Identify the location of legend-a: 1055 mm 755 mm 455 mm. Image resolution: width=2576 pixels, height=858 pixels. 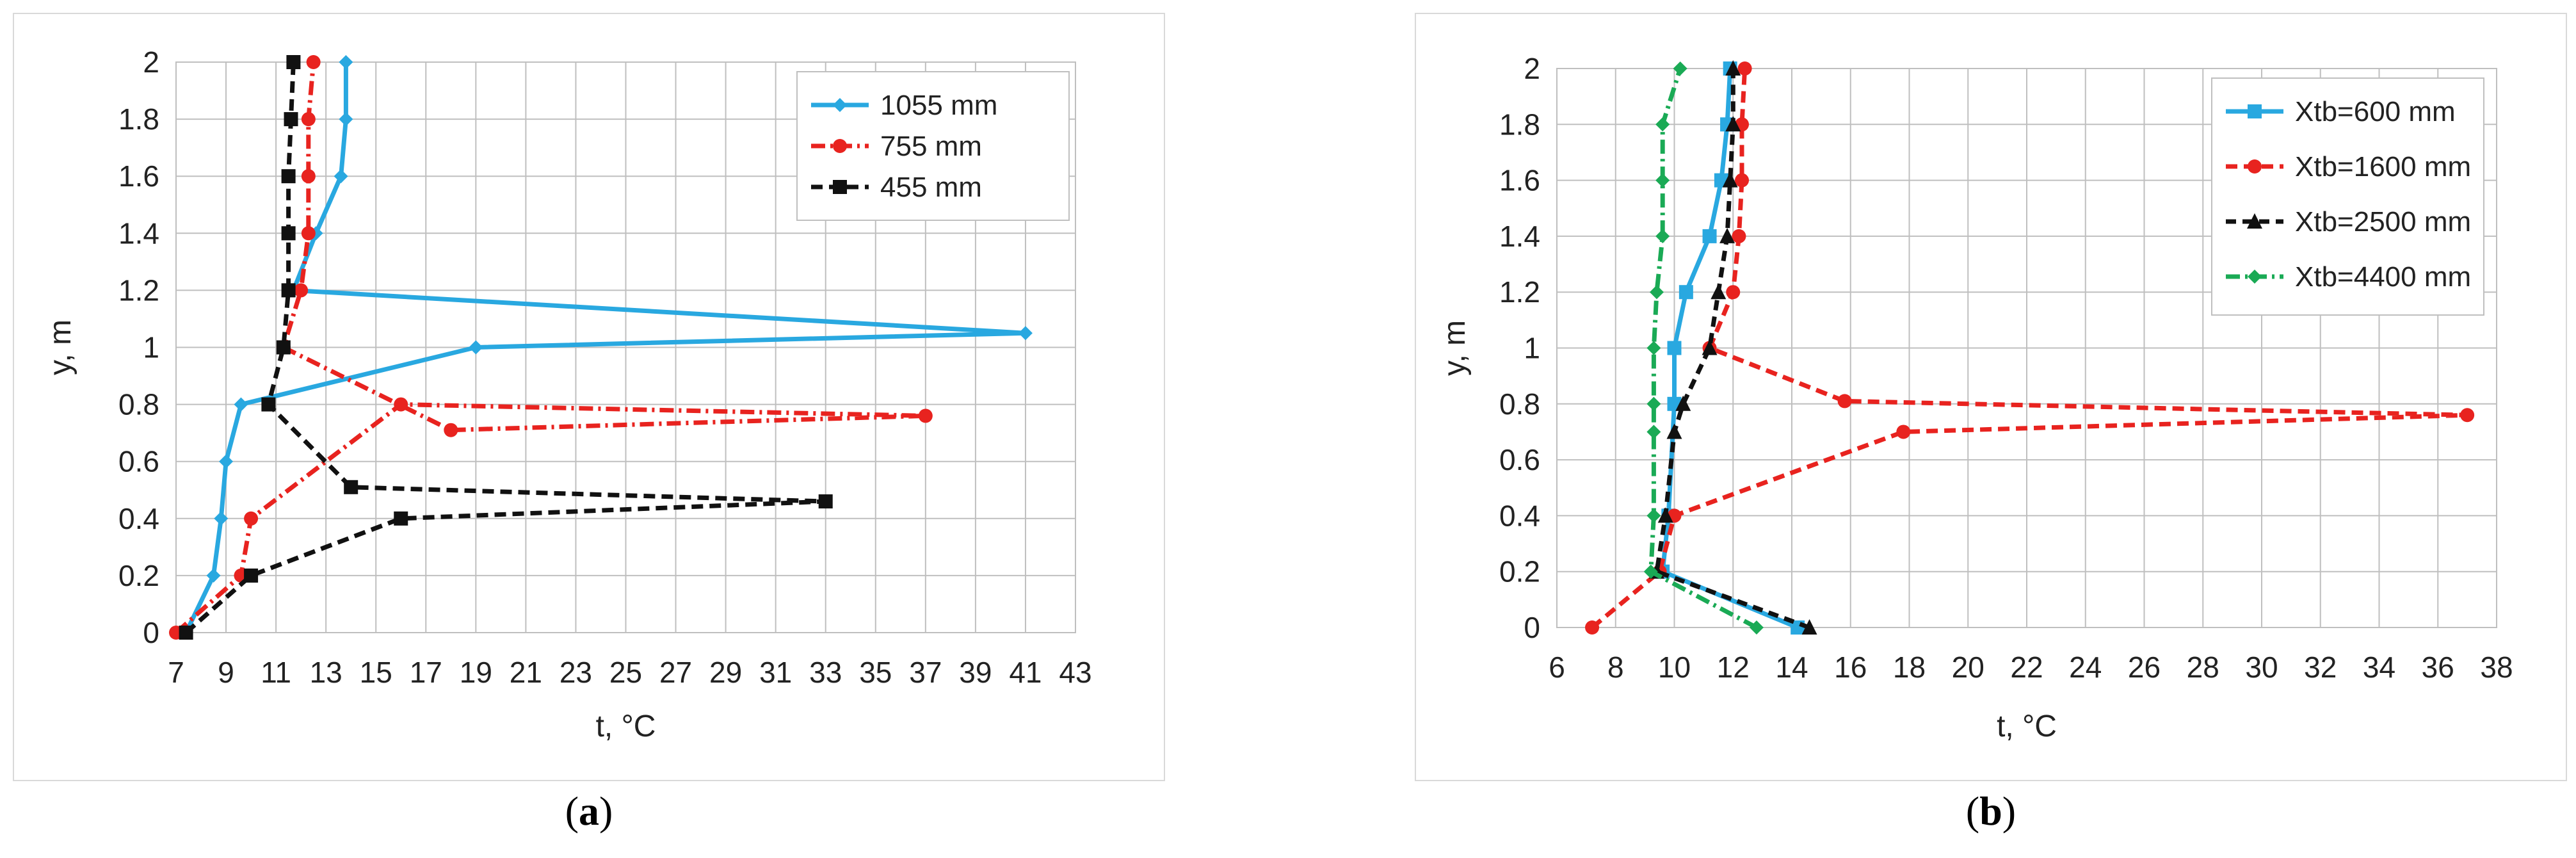
(933, 146).